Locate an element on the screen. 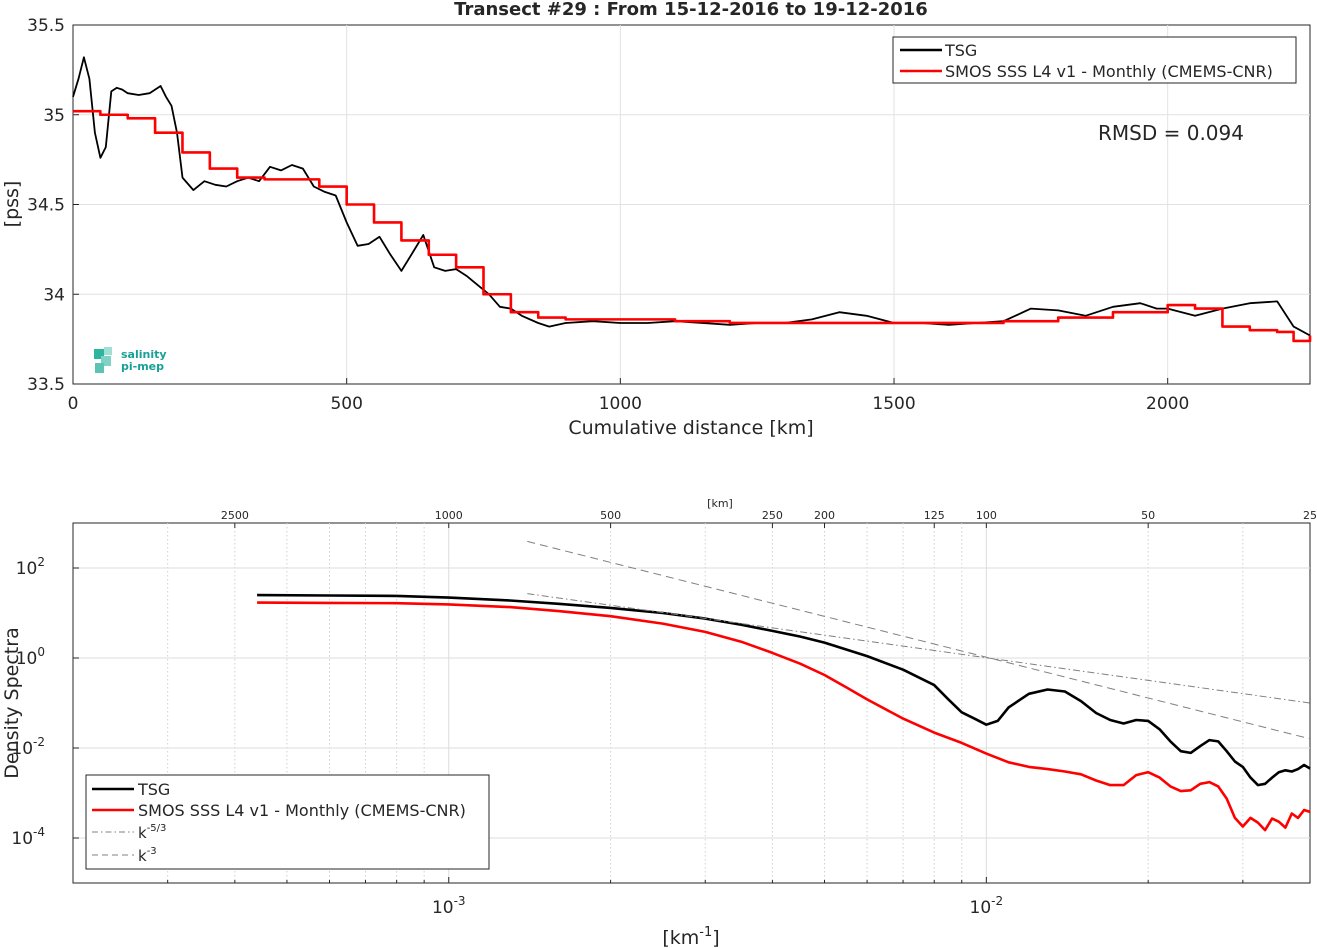 The image size is (1317, 948). spectra-legend-label-smos: SMOS SSS L4 v1 - Monthly (CMEMS-CNR) is located at coordinates (302, 810).